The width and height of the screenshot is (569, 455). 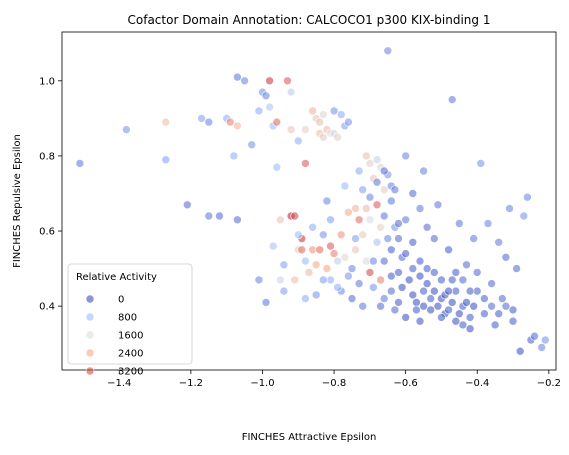 I want to click on y-axis-label: FINCHES Repulsive Epsilon, so click(x=17, y=201).